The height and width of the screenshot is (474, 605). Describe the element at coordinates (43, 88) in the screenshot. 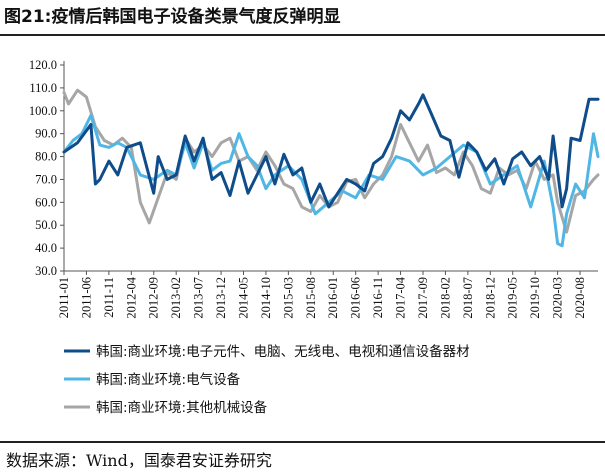

I see `y-tick-label: 110.0` at that location.